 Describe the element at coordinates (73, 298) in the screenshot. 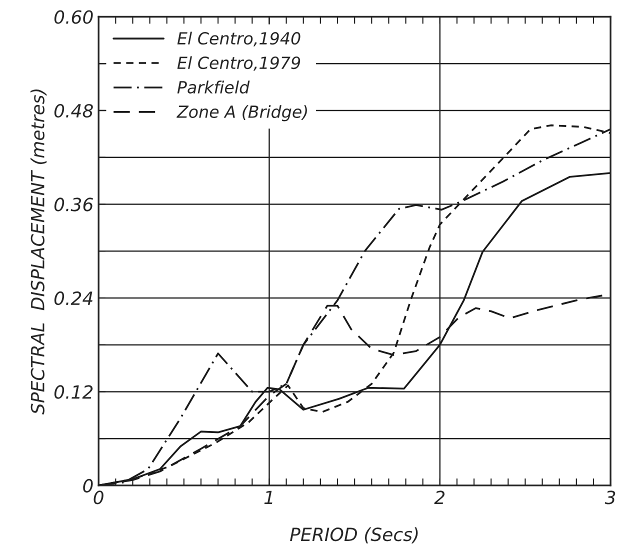

I see `y-tick-label: 0.24` at that location.